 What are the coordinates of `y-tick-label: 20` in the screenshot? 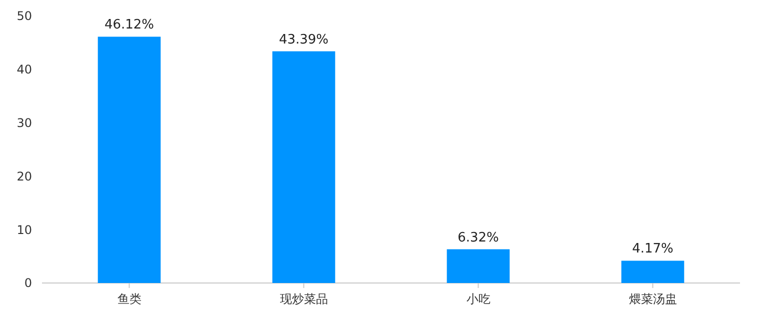 It's located at (24, 176).